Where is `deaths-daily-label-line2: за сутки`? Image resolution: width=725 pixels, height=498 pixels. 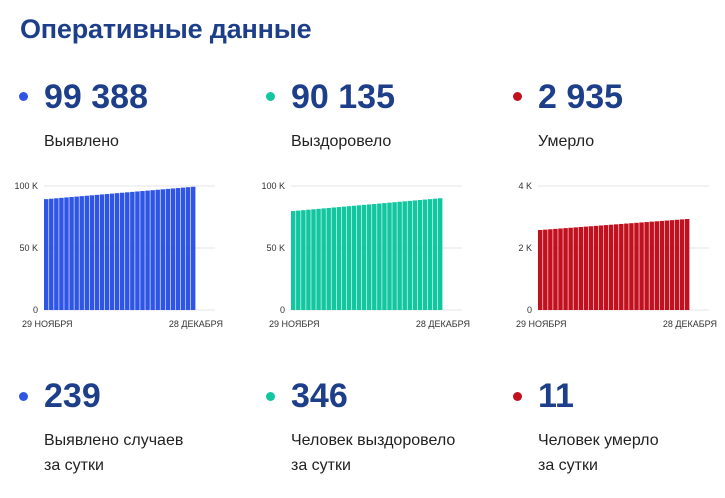
deaths-daily-label-line2: за сутки is located at coordinates (568, 465).